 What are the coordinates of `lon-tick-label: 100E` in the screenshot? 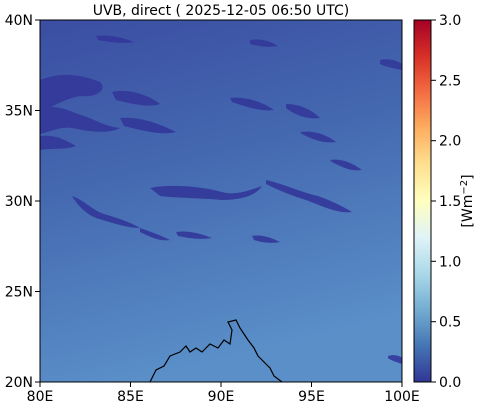 It's located at (402, 397).